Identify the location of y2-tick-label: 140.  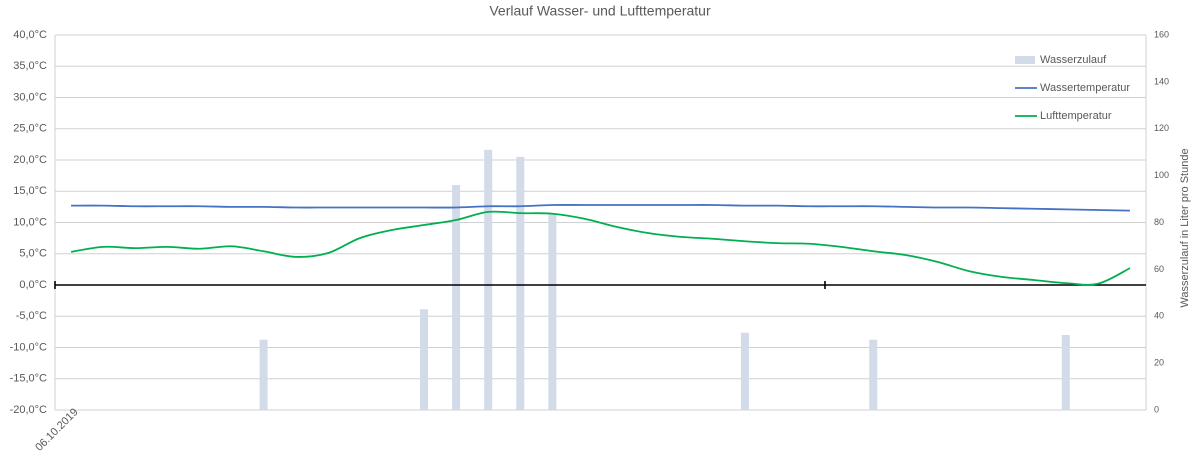
(1161, 81).